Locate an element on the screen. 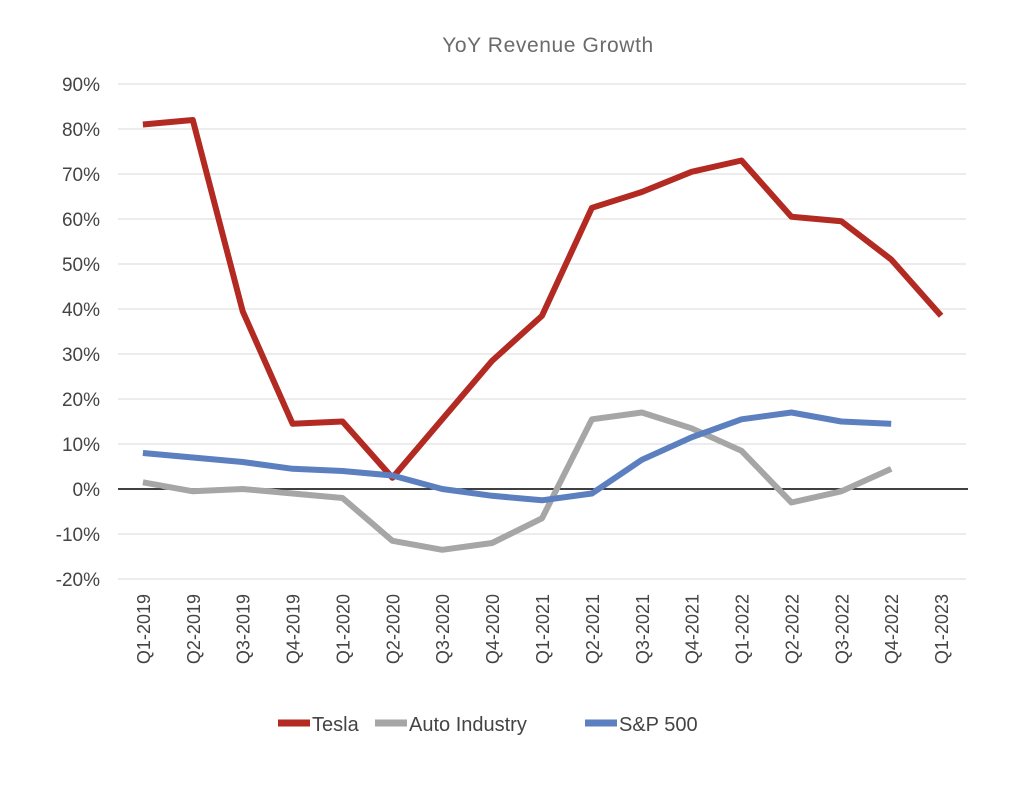 This screenshot has height=787, width=1017. x-tick-label: Q1-2020 is located at coordinates (343, 629).